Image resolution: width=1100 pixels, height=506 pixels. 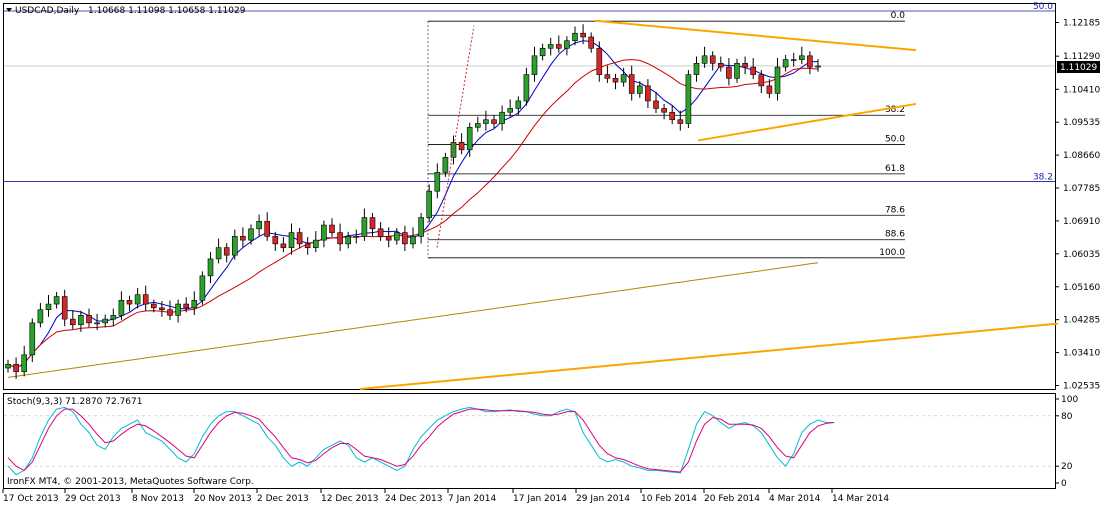 I want to click on stoch-main-line, so click(x=421, y=441).